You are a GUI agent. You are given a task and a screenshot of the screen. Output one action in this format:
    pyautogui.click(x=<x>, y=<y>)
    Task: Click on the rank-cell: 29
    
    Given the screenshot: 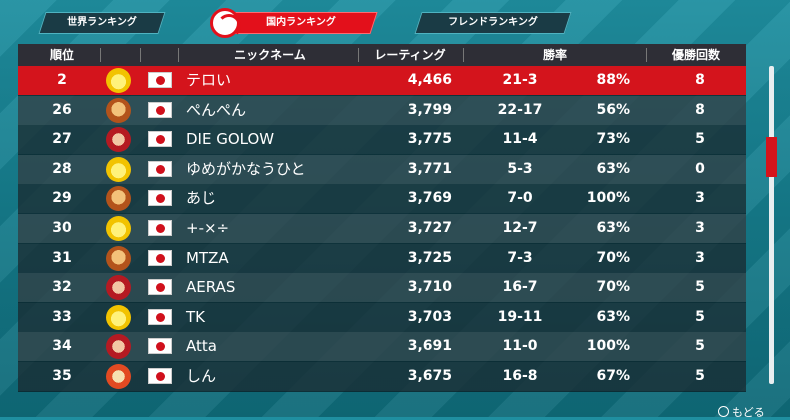 What is the action you would take?
    pyautogui.click(x=62, y=198)
    